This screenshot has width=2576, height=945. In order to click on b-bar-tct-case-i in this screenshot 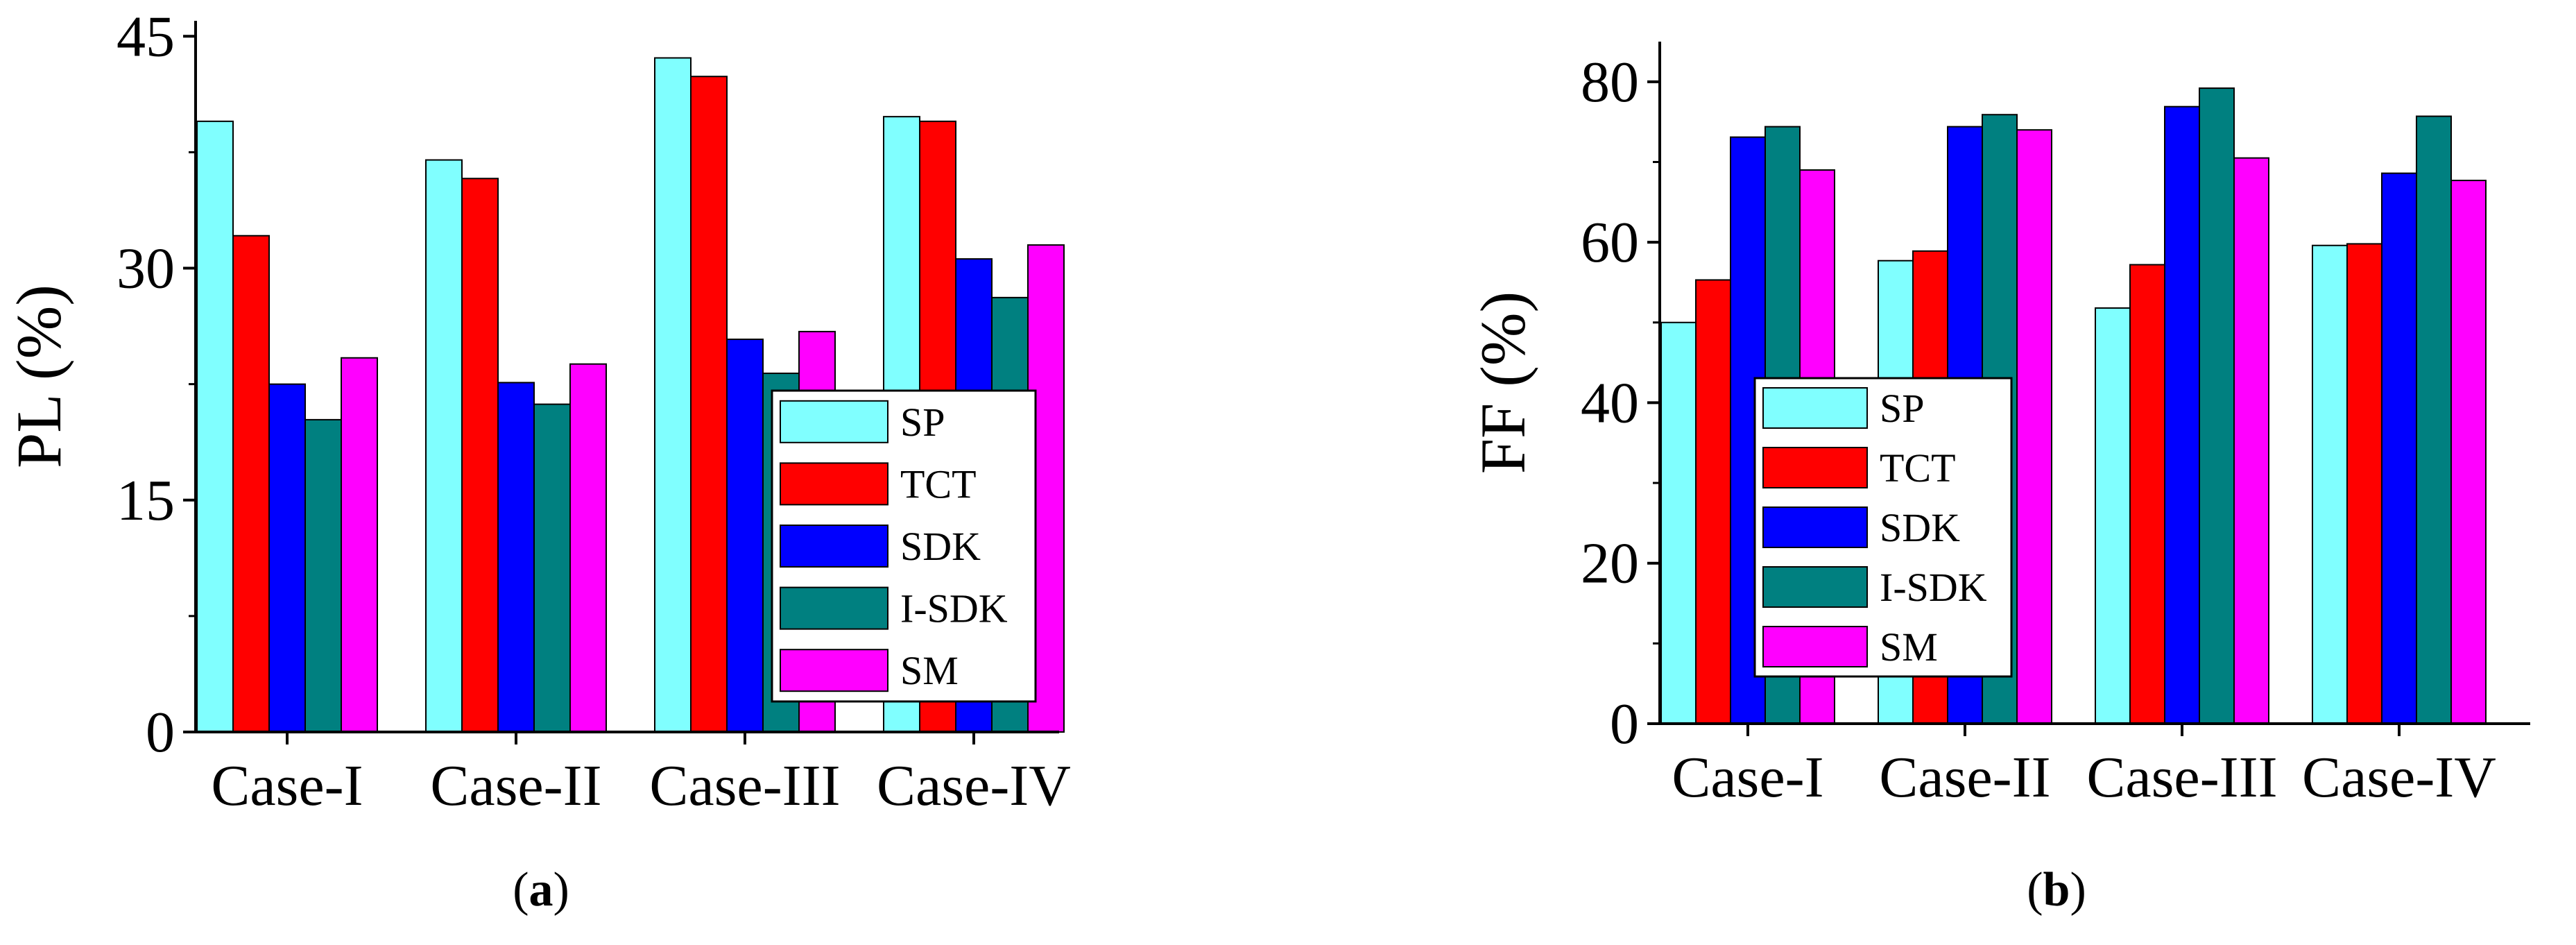, I will do `click(1713, 502)`.